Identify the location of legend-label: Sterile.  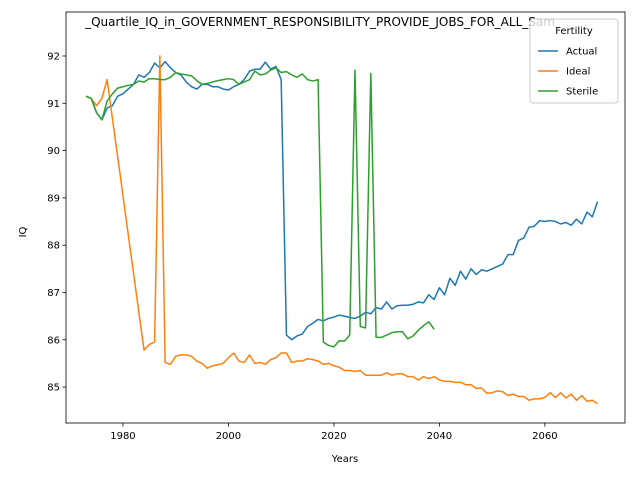
(582, 92).